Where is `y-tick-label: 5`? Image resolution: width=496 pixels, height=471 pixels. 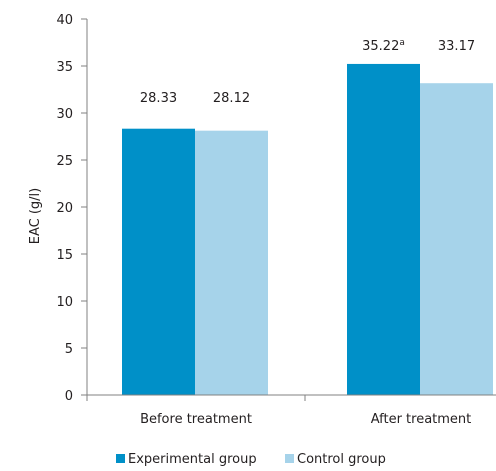 y-tick-label: 5 is located at coordinates (69, 349).